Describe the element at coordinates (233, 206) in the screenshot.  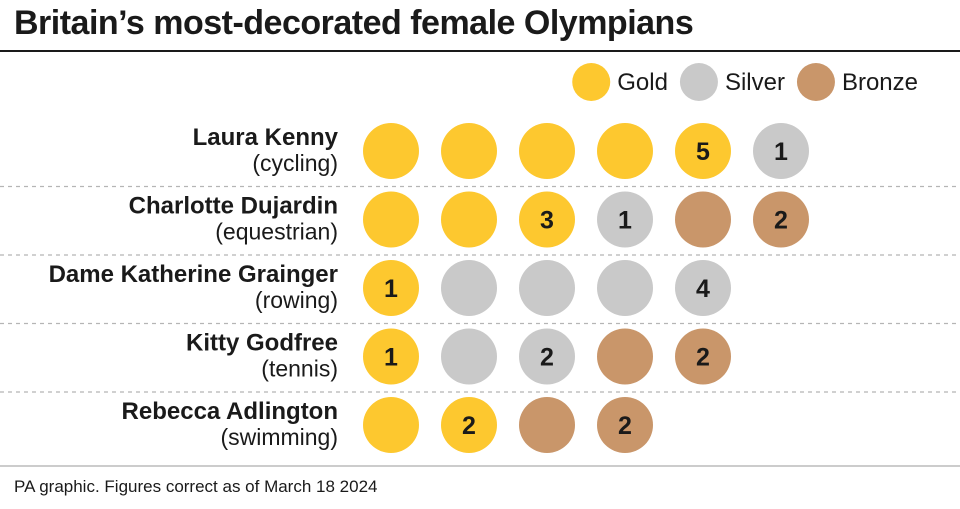
I see `athlete-name: Charlotte Dujardin` at that location.